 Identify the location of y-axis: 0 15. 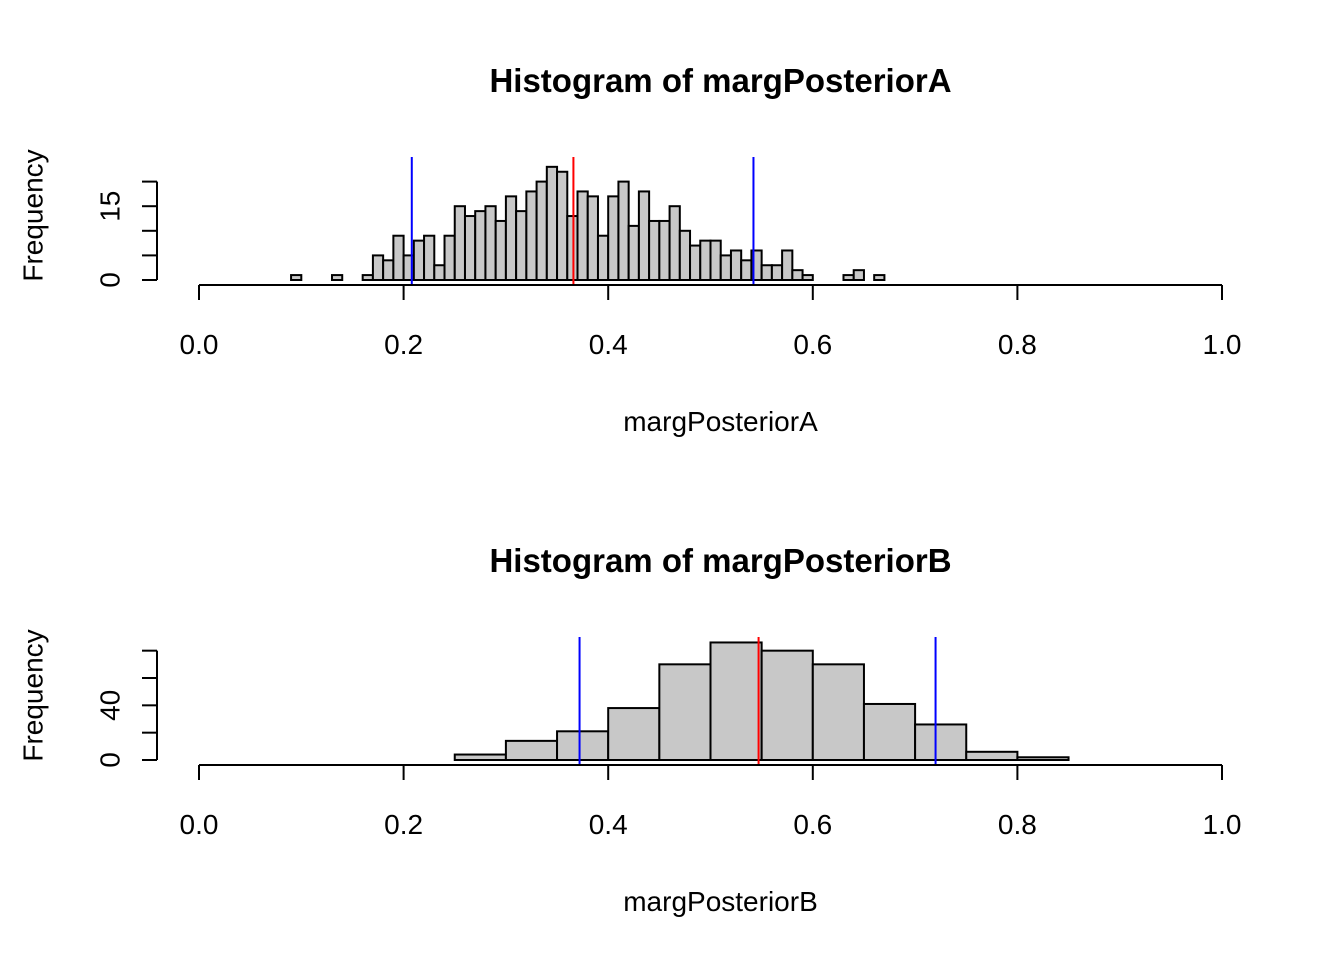
(126, 234).